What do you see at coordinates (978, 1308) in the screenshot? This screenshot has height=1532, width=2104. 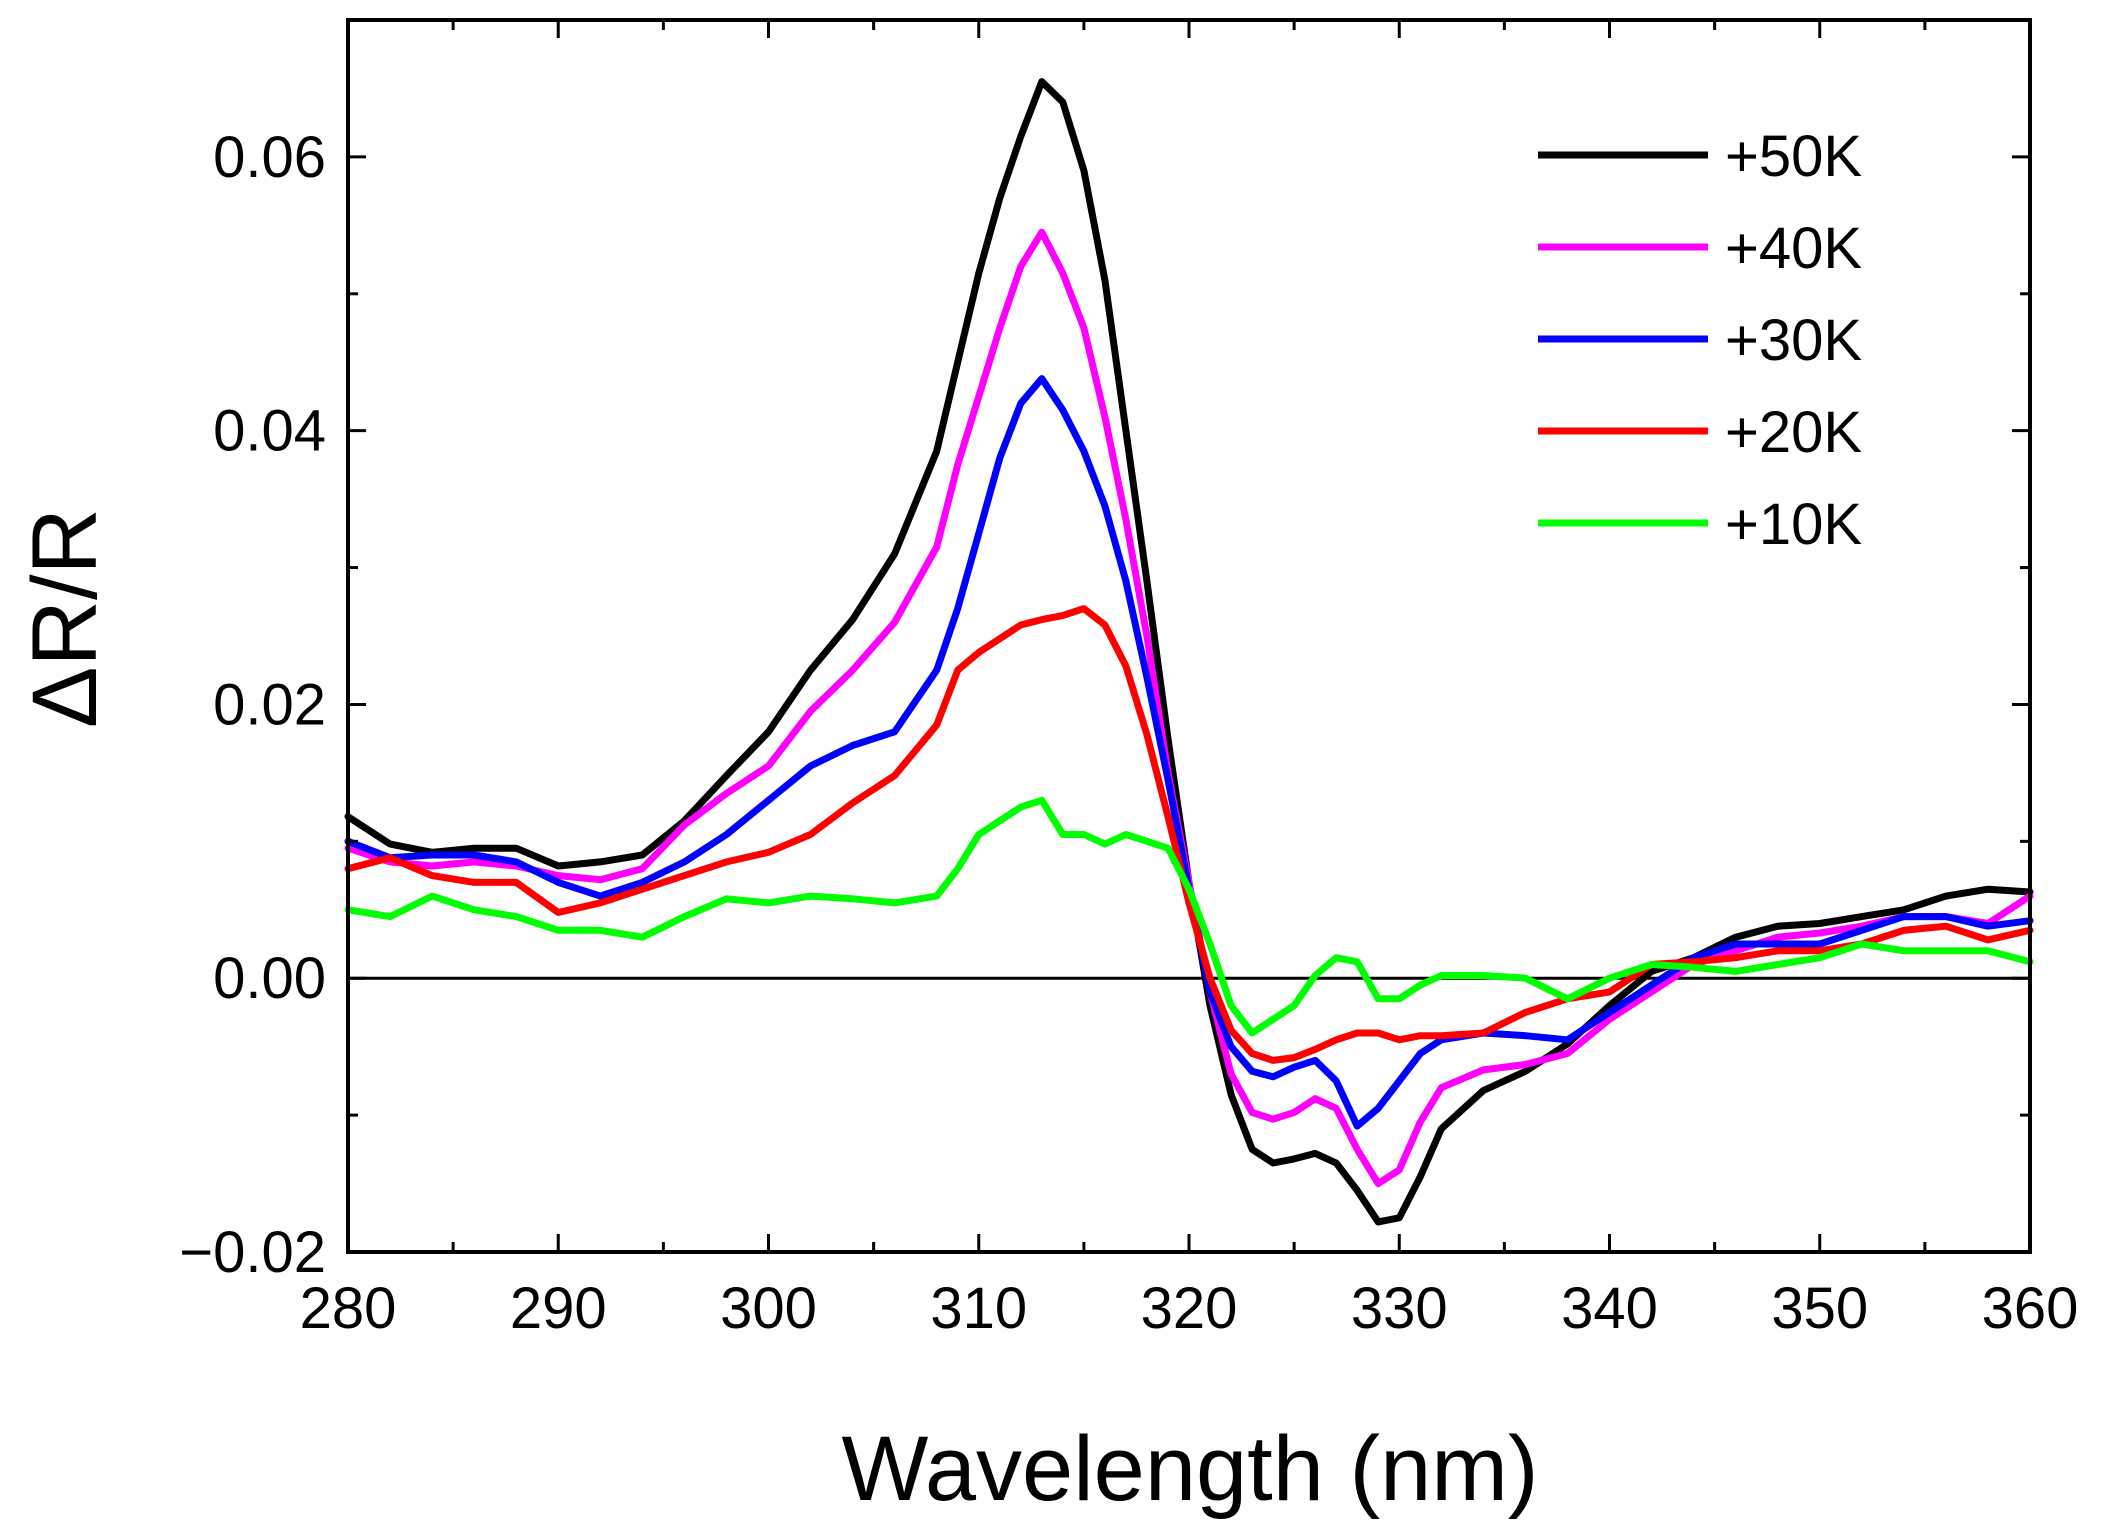 I see `x-tick-label: 310` at bounding box center [978, 1308].